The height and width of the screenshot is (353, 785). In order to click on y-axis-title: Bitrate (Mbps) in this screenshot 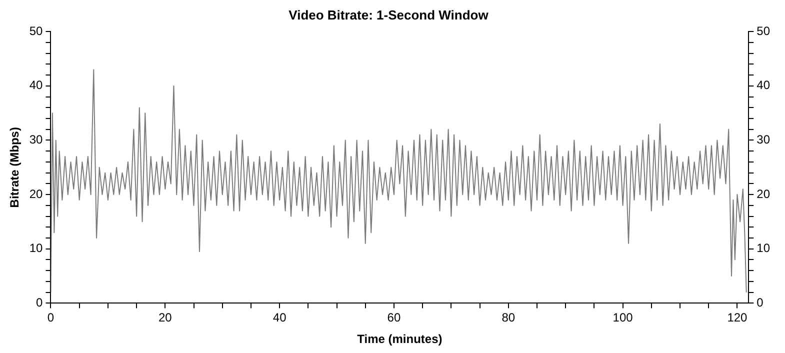, I will do `click(15, 167)`.